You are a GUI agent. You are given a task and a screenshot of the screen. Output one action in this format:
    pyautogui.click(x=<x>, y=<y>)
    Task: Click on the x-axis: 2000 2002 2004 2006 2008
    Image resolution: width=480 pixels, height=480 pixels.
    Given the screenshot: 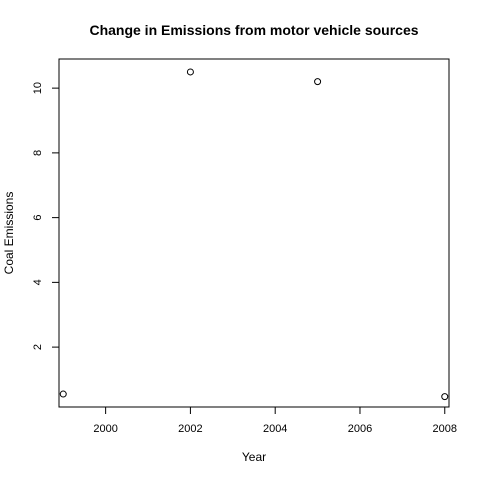 What is the action you would take?
    pyautogui.click(x=275, y=420)
    